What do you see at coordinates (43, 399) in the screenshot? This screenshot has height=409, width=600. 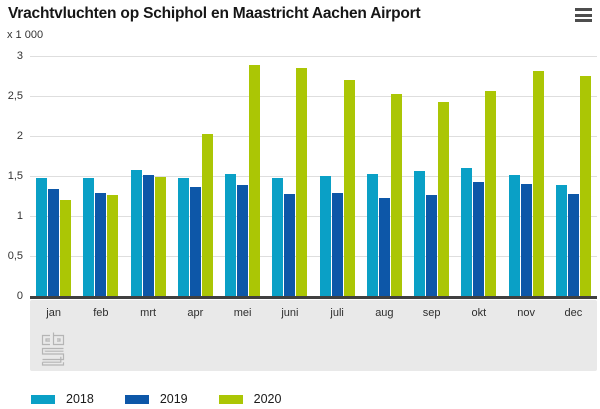 I see `legend-swatch-2018` at bounding box center [43, 399].